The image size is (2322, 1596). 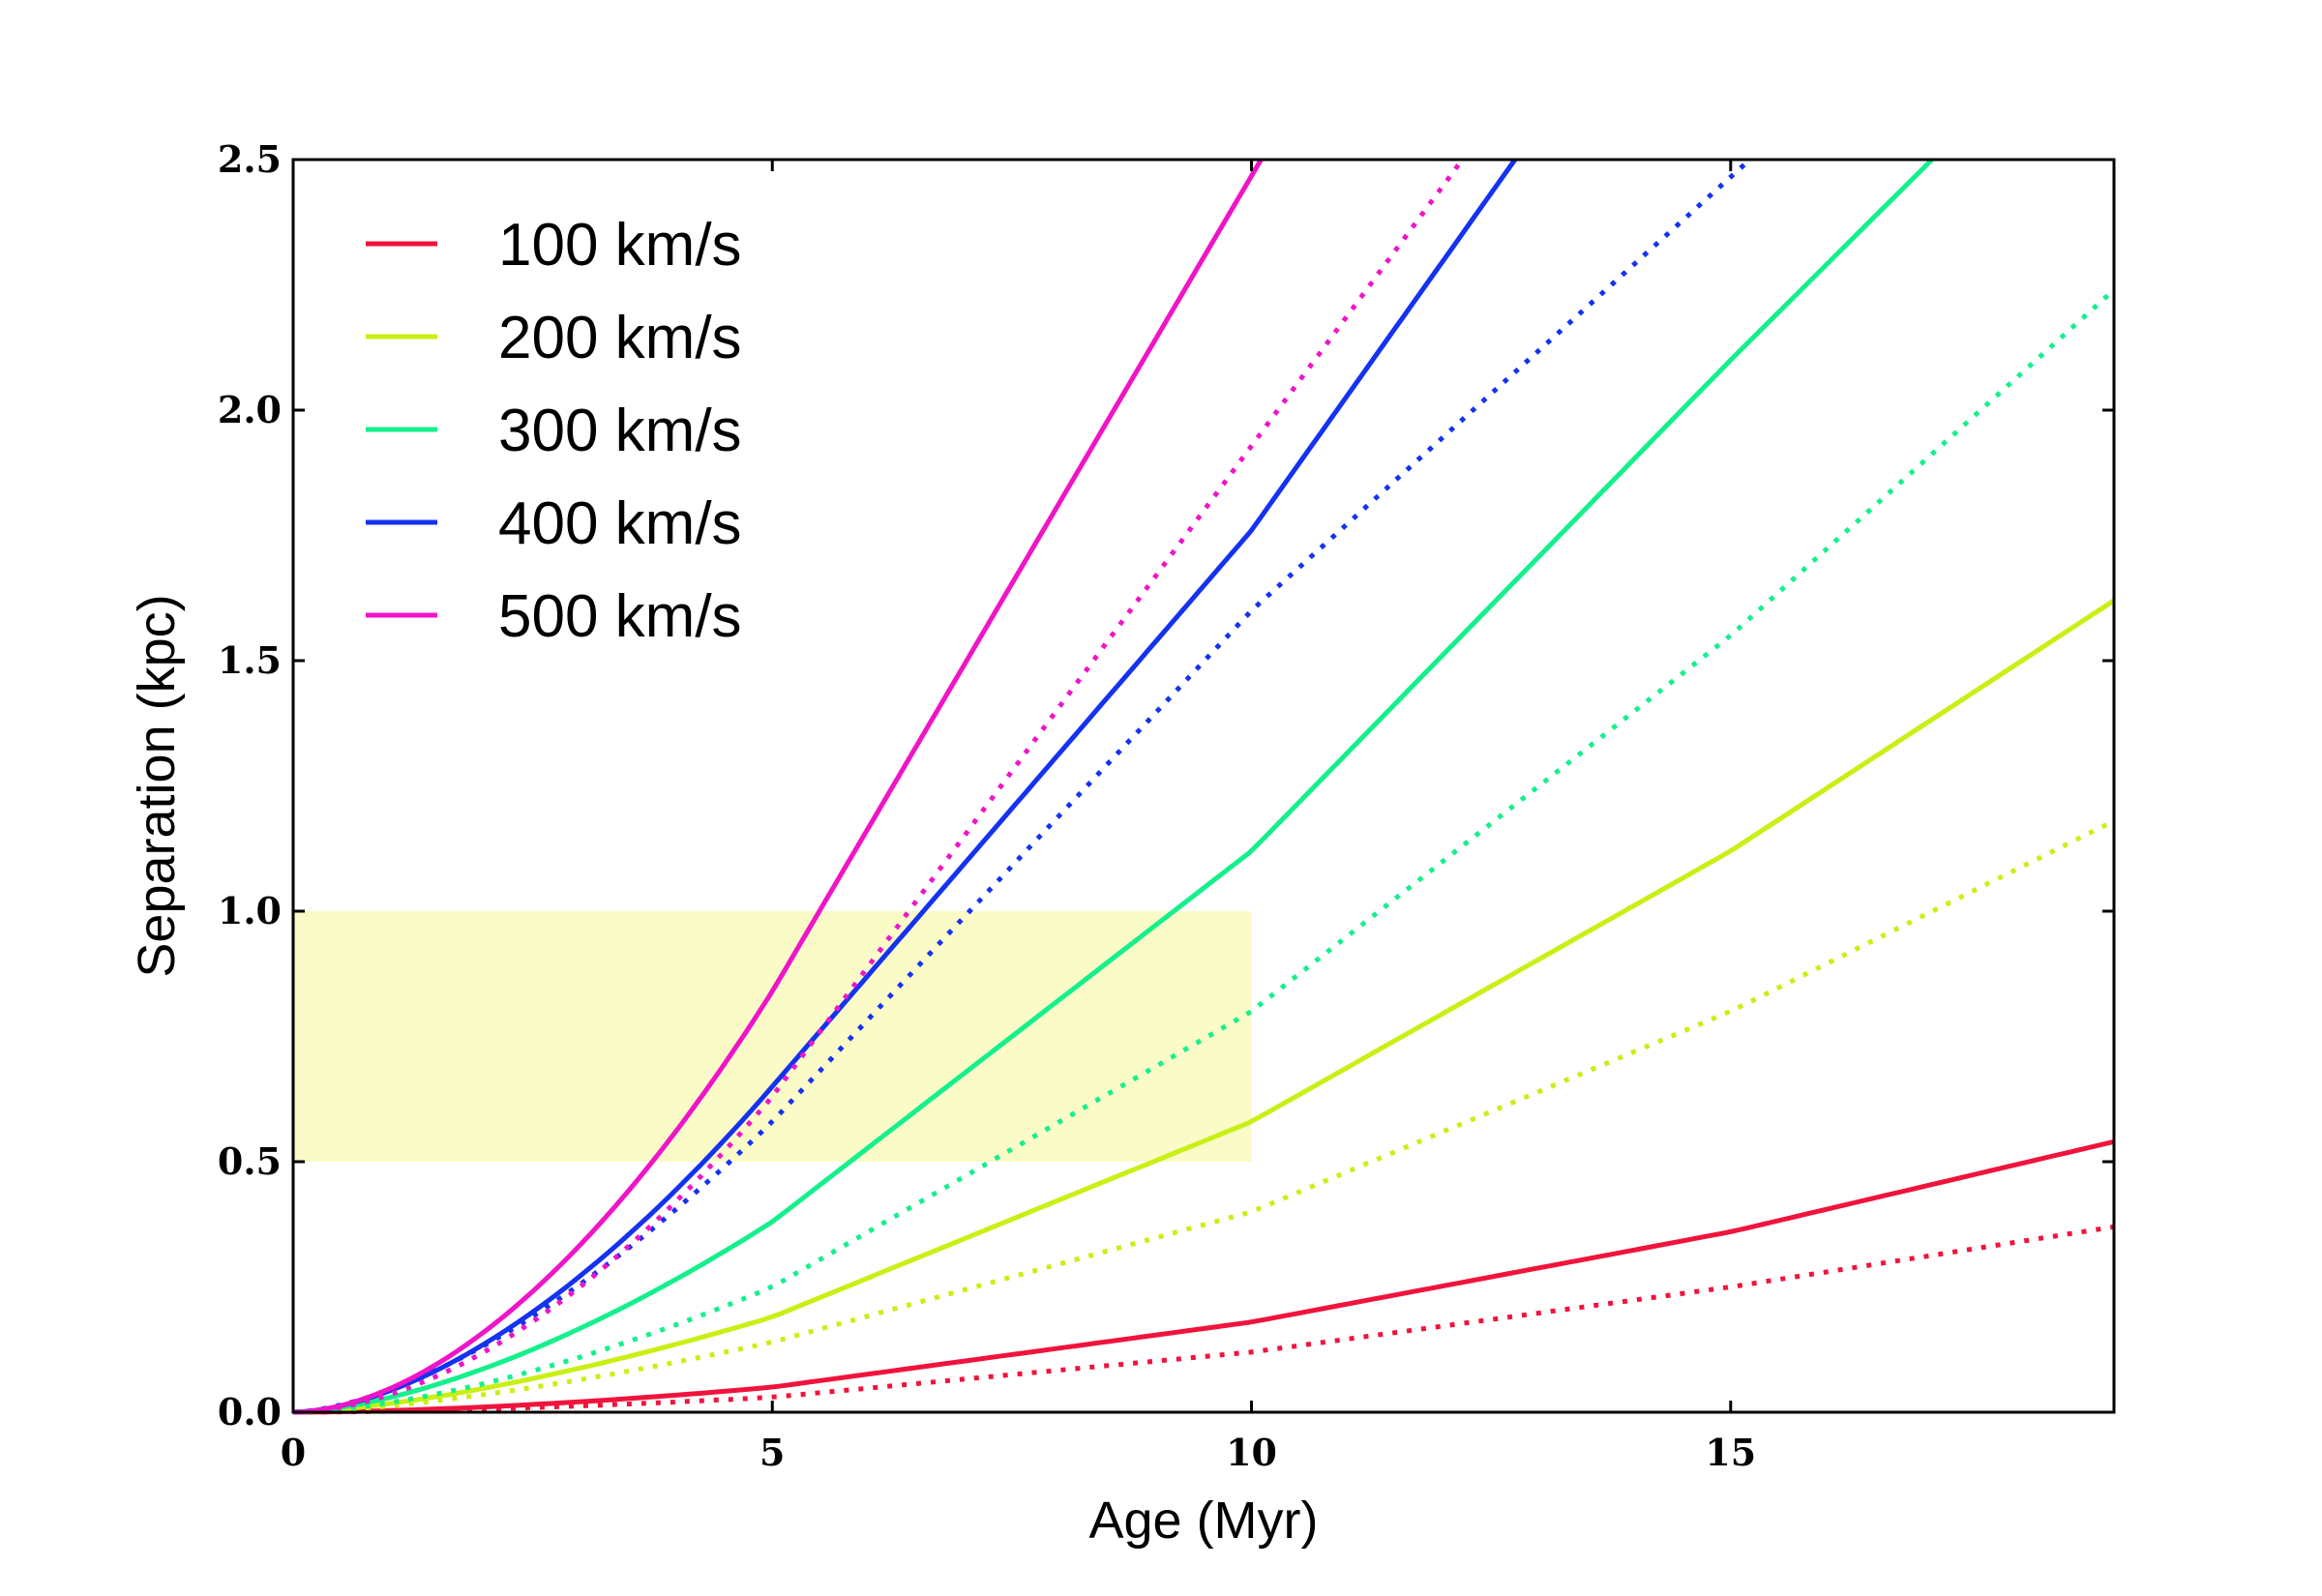 What do you see at coordinates (250, 1411) in the screenshot?
I see `y-tick-label: 0.0` at bounding box center [250, 1411].